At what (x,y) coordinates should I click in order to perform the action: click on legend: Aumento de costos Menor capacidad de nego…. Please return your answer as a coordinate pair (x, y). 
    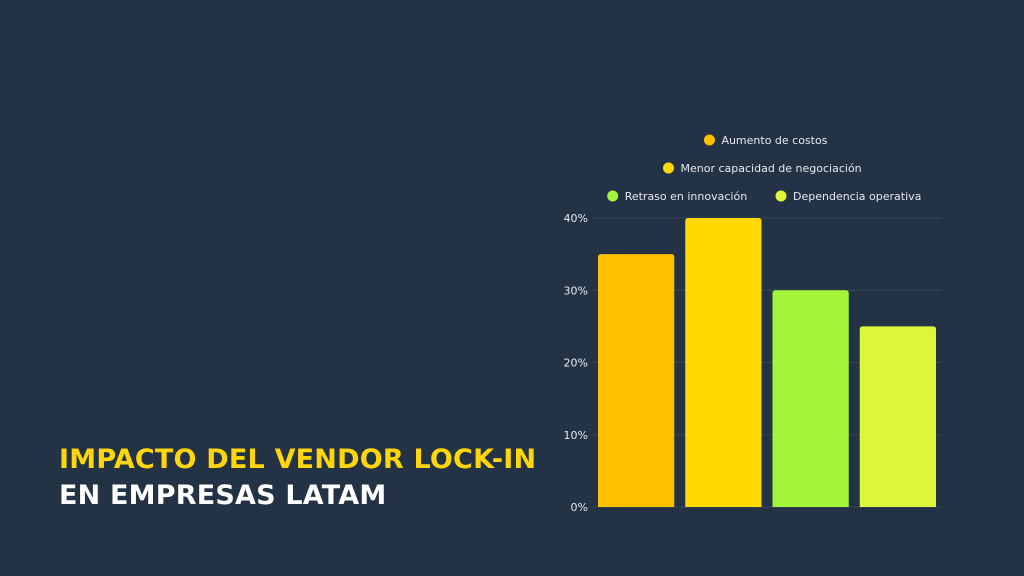
    Looking at the image, I should click on (764, 168).